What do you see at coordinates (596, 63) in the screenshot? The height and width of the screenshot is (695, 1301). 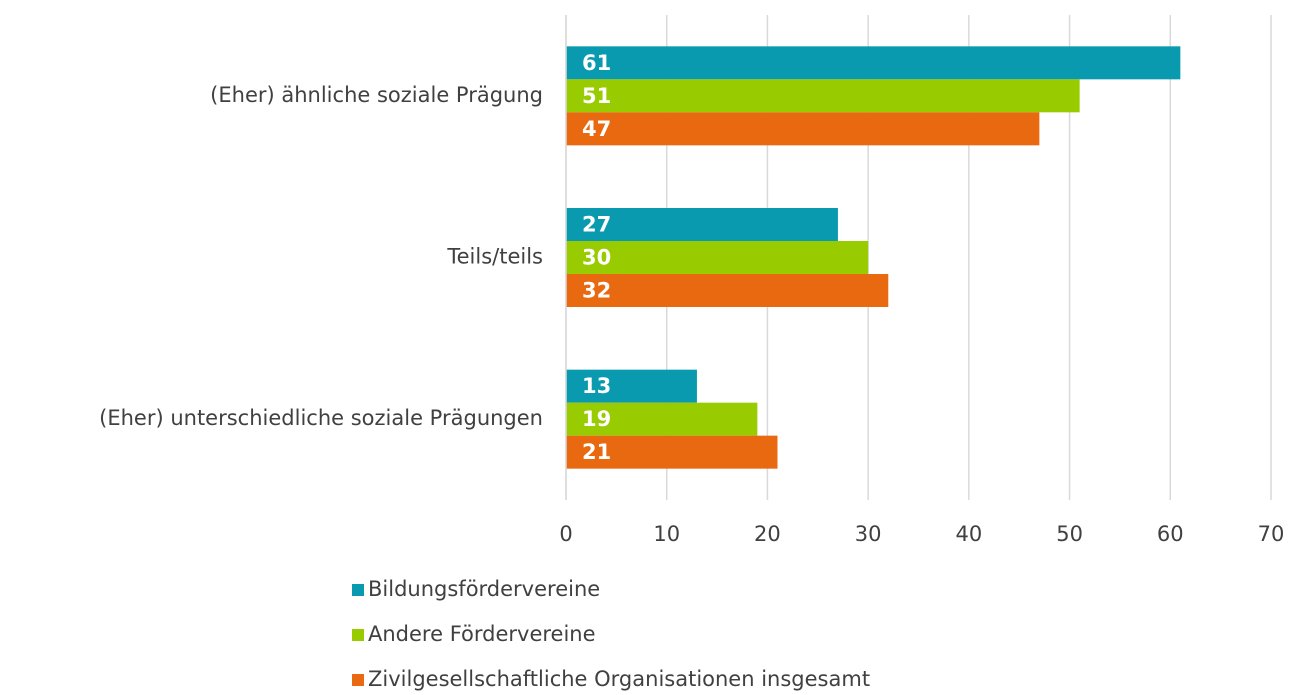 I see `data-label: 61` at bounding box center [596, 63].